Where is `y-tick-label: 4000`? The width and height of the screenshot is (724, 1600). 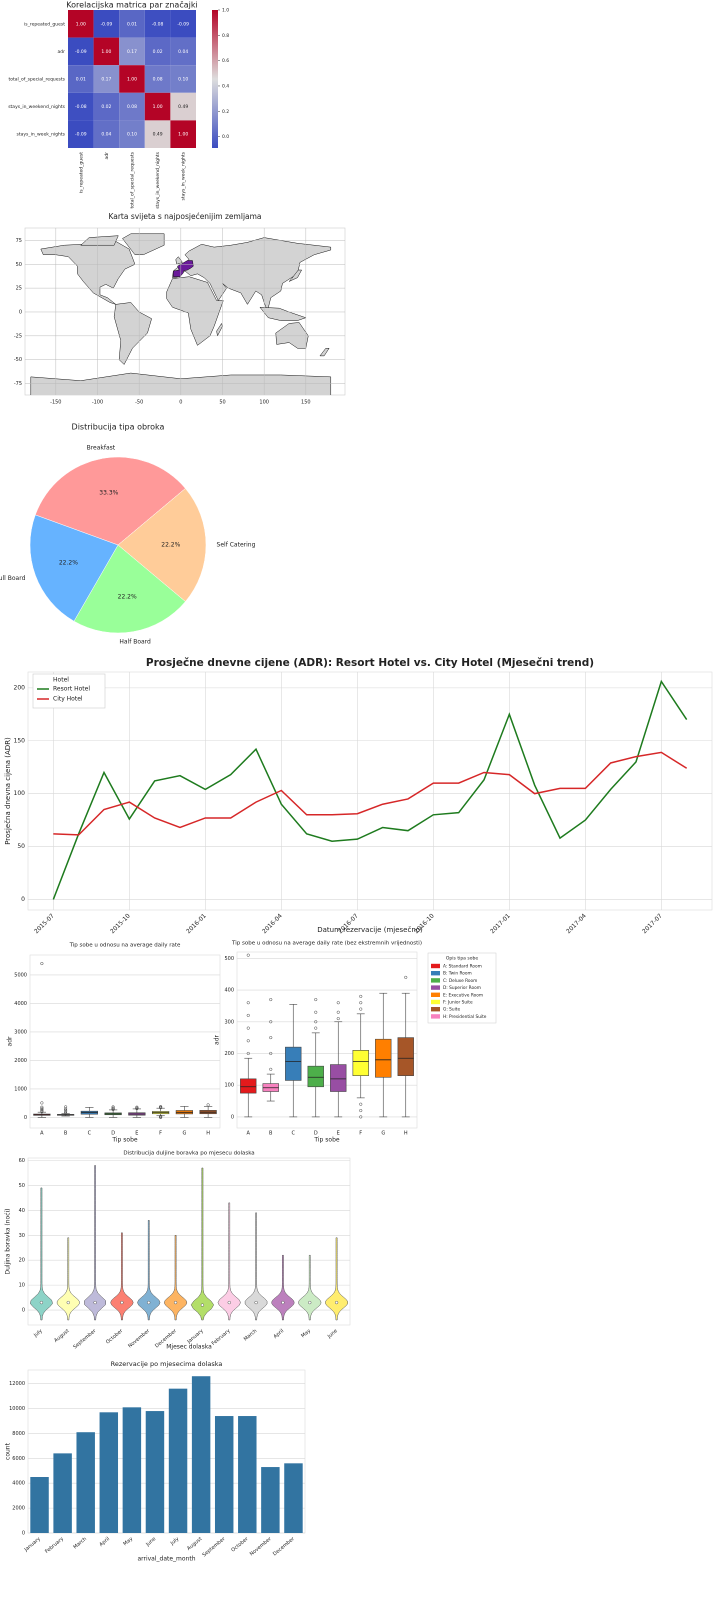
y-tick-label: 4000 is located at coordinates (18, 1484).